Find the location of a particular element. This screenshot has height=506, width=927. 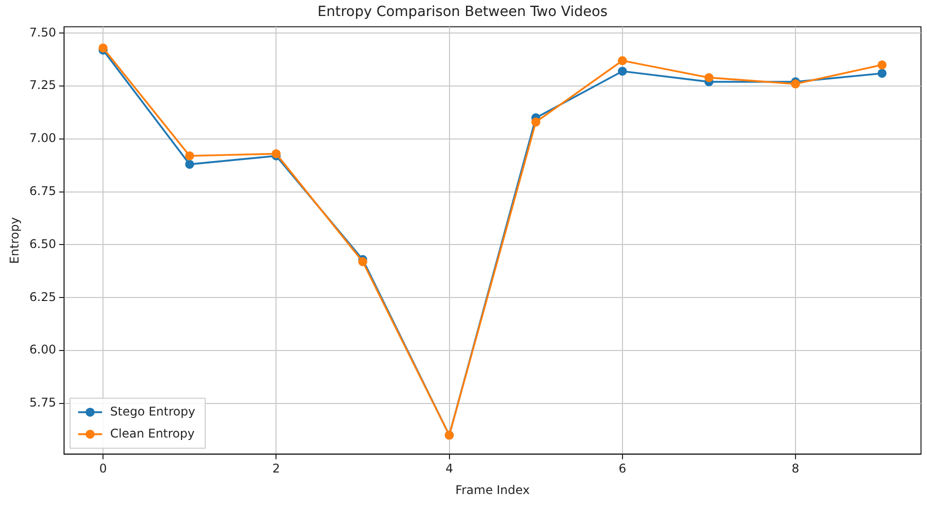

y-tick-label: 7.50 is located at coordinates (42, 32).